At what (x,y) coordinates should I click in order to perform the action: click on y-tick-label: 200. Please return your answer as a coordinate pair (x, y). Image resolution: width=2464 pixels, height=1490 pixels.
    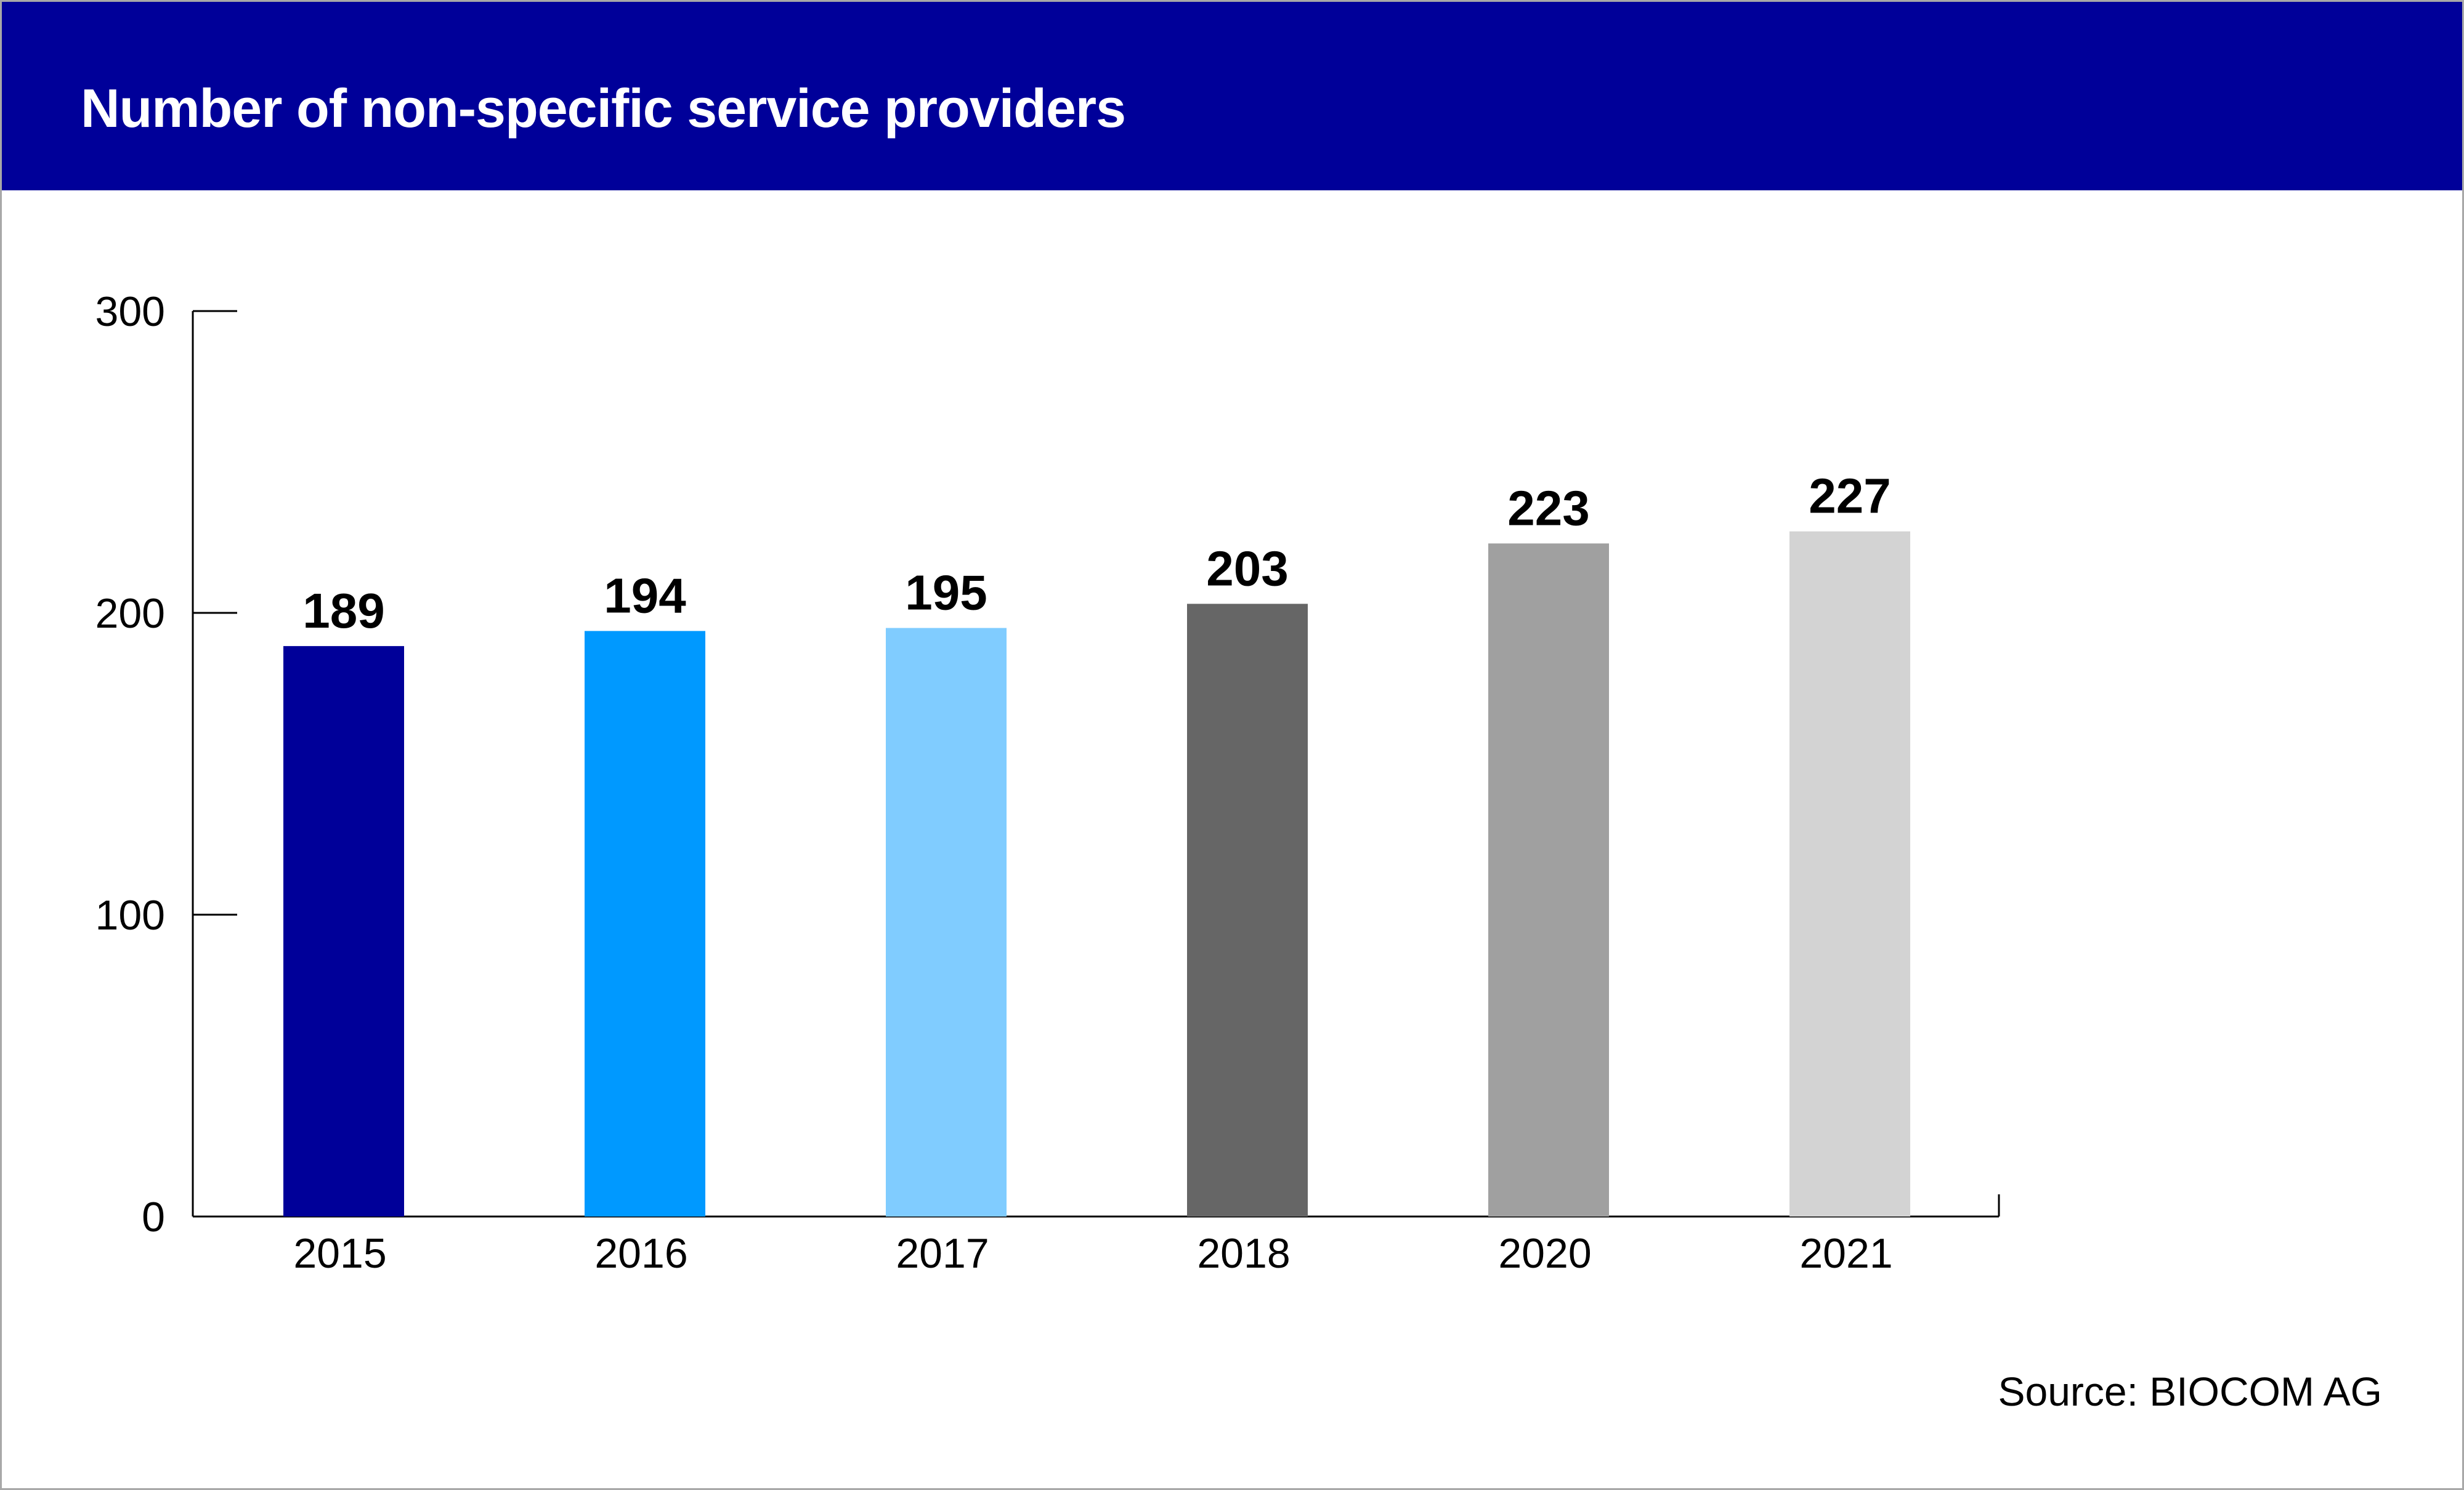
    Looking at the image, I should click on (130, 613).